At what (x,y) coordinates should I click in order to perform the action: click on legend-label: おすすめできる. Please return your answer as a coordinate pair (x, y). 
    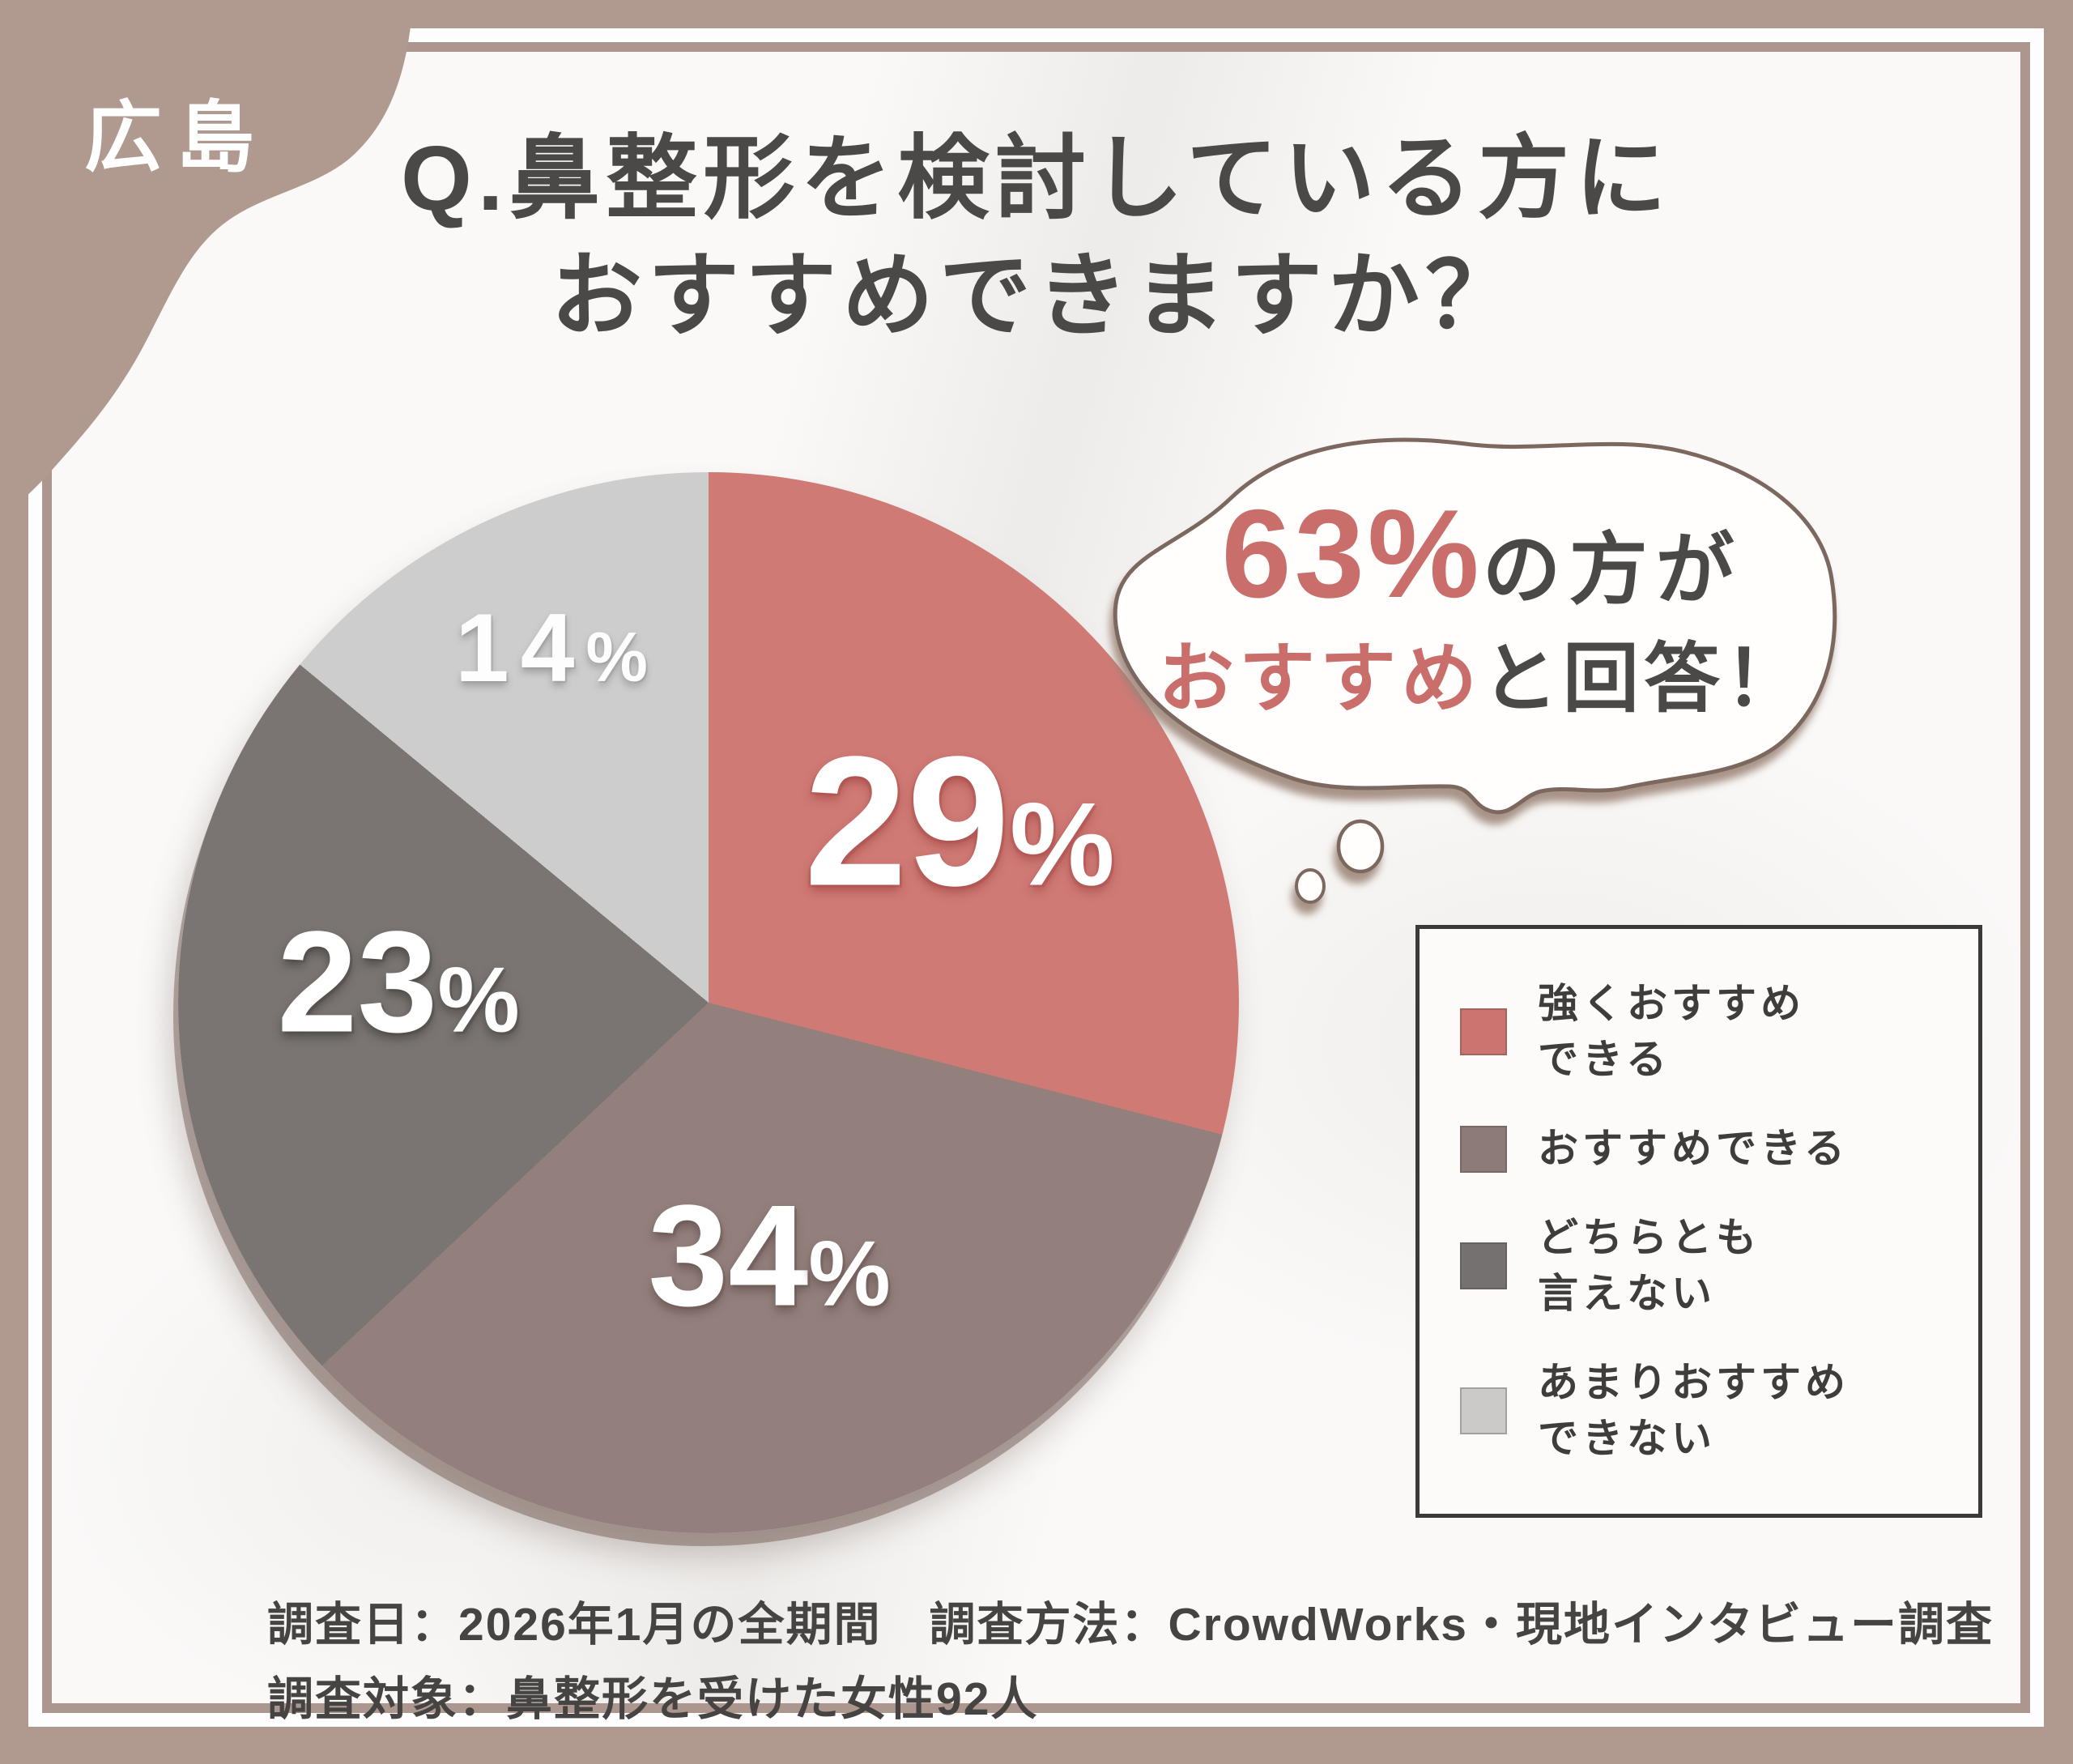
    Looking at the image, I should click on (1694, 1148).